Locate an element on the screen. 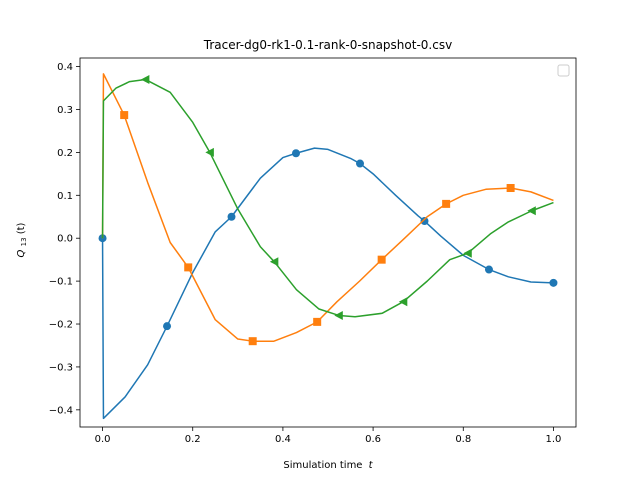 This screenshot has width=640, height=480. legend-box is located at coordinates (563, 70).